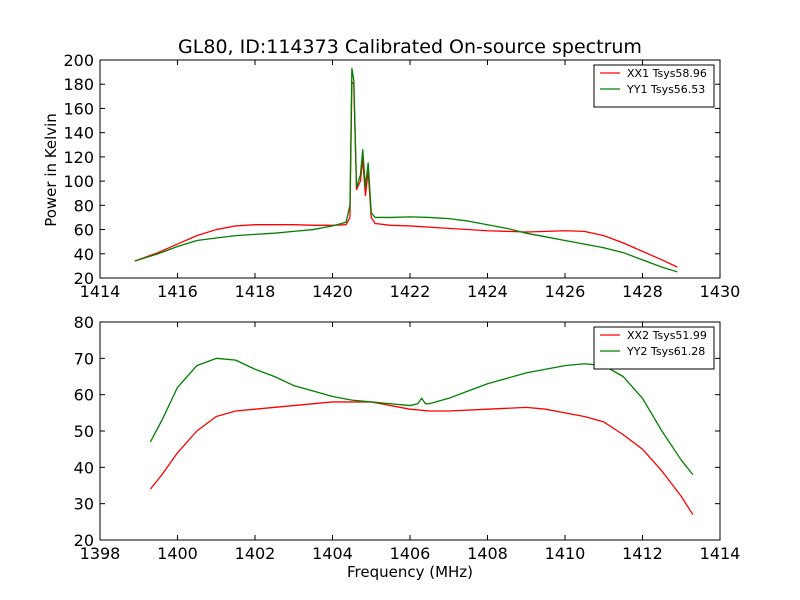 The width and height of the screenshot is (800, 600). What do you see at coordinates (177, 291) in the screenshot?
I see `x-tick-label: 1416` at bounding box center [177, 291].